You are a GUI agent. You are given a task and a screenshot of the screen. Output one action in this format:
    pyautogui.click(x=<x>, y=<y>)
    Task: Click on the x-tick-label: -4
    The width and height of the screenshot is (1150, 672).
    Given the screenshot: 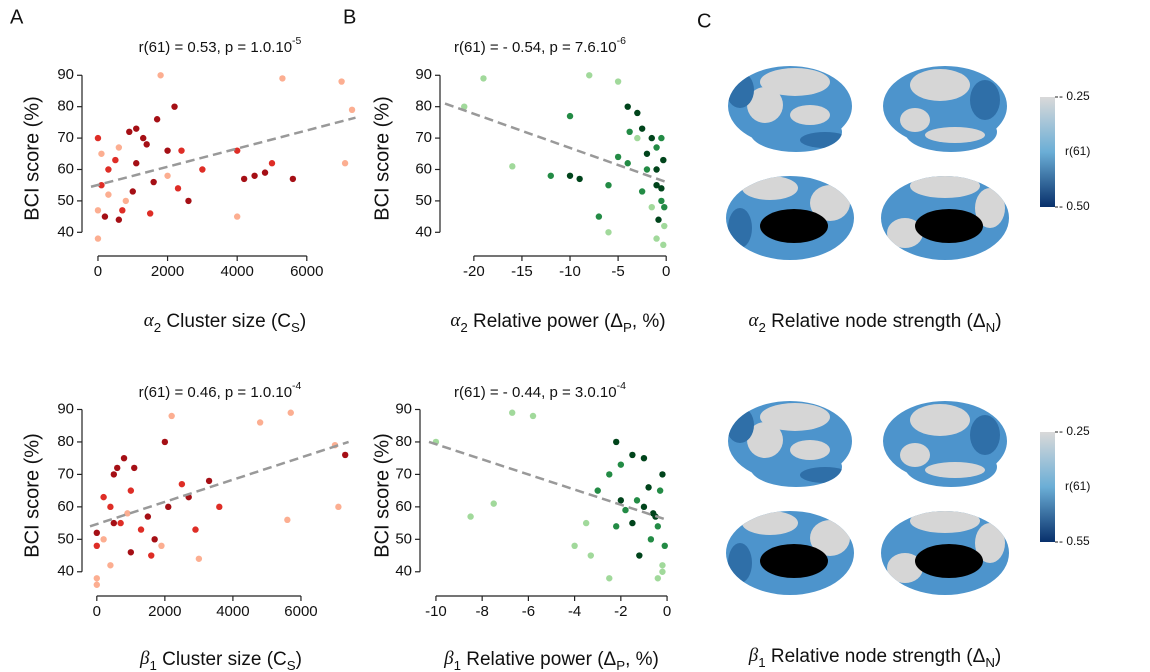 What is the action you would take?
    pyautogui.click(x=574, y=611)
    